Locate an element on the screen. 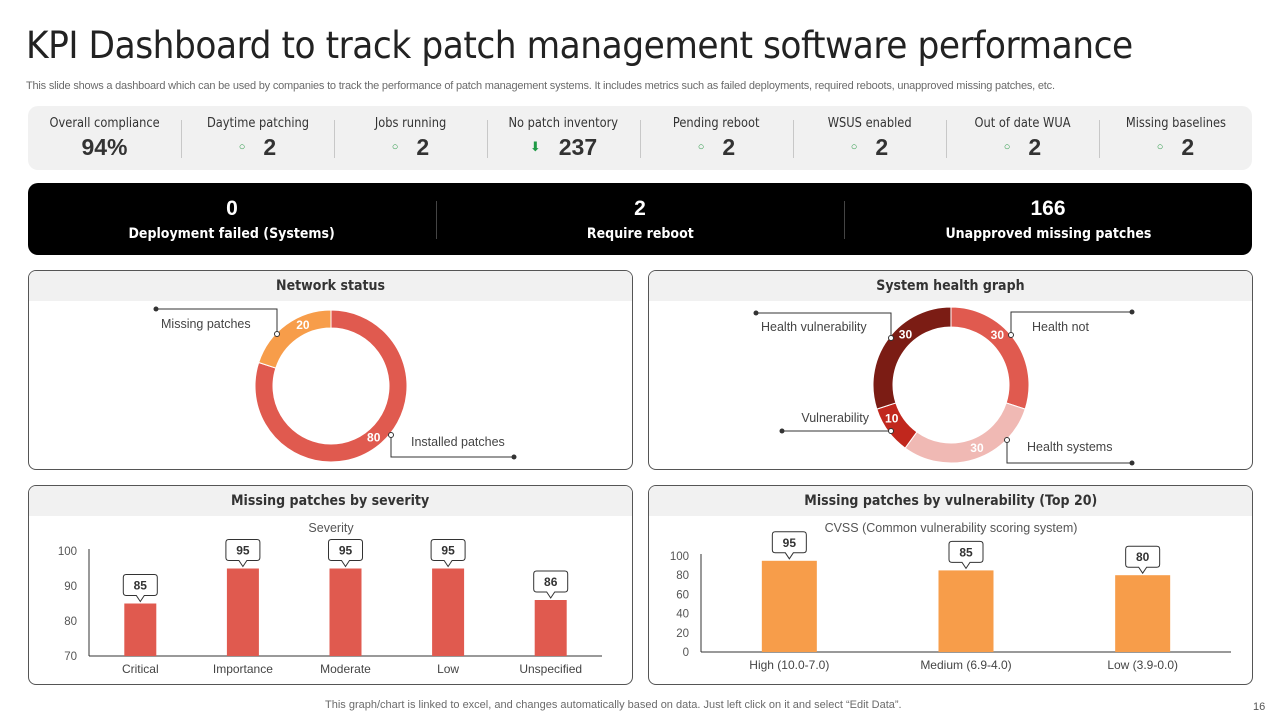 The height and width of the screenshot is (720, 1280). y-tick-label: 90 is located at coordinates (70, 587).